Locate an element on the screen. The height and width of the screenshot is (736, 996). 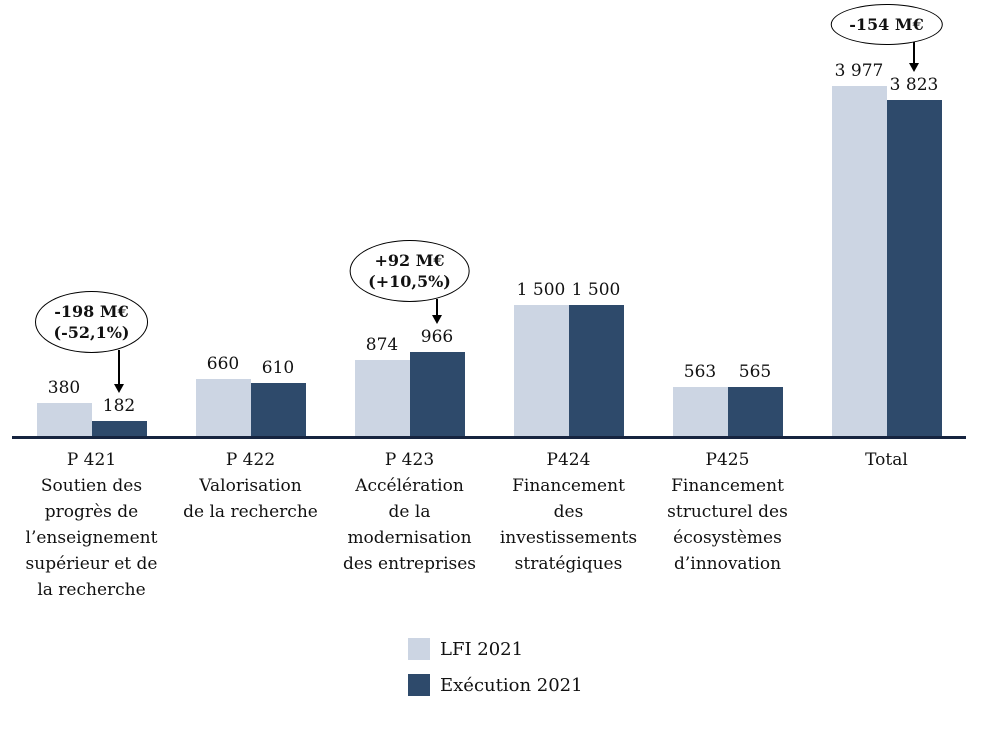
category-label-line: P 423 is located at coordinates (409, 460).